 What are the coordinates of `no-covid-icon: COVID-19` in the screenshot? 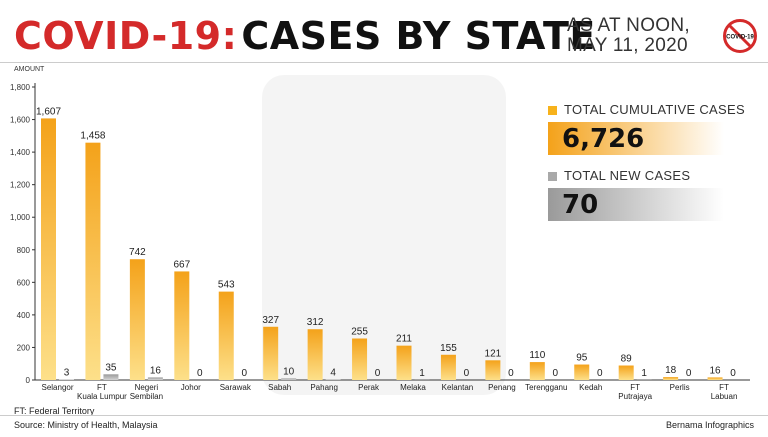 It's located at (740, 36).